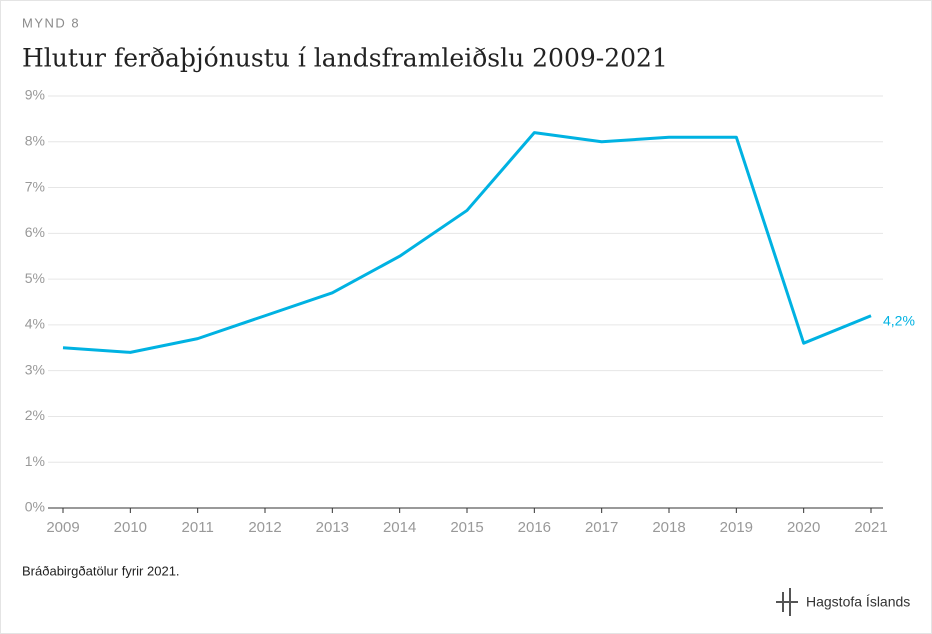 This screenshot has height=634, width=932. What do you see at coordinates (803, 527) in the screenshot?
I see `x-tick-label: 2020` at bounding box center [803, 527].